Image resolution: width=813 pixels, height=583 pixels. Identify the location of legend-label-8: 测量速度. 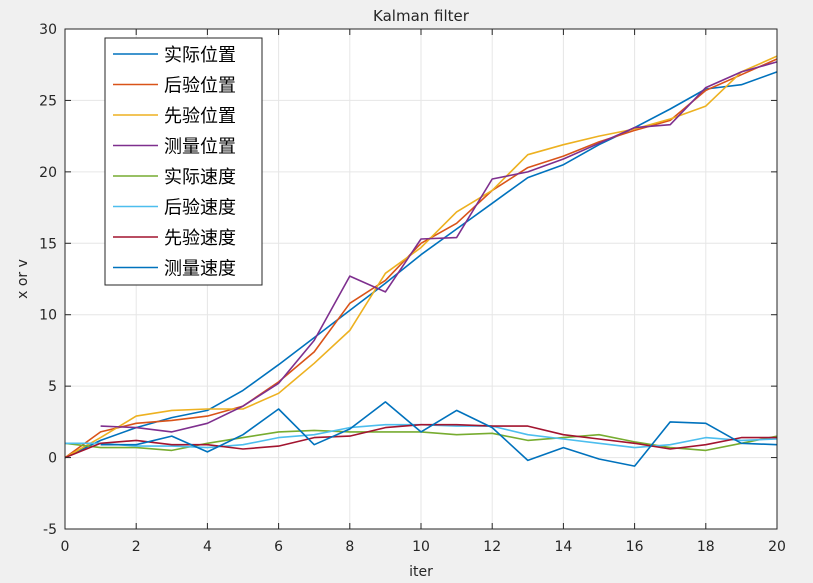
(200, 269).